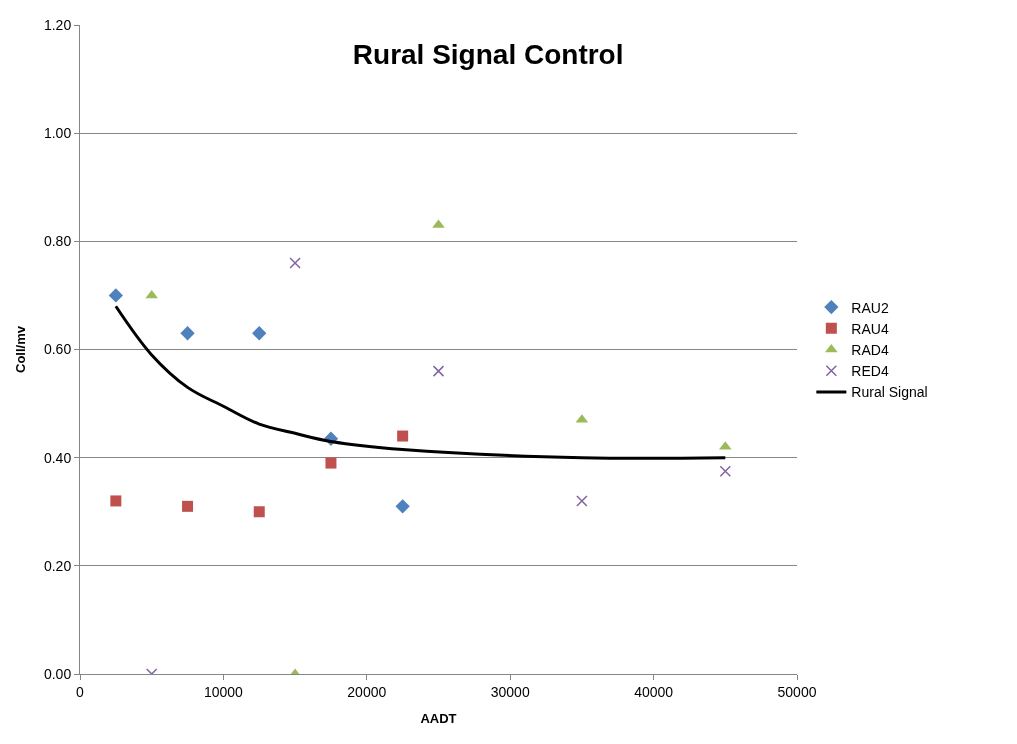 Image resolution: width=1017 pixels, height=744 pixels. Describe the element at coordinates (870, 349) in the screenshot. I see `legend-label: RAD4` at that location.